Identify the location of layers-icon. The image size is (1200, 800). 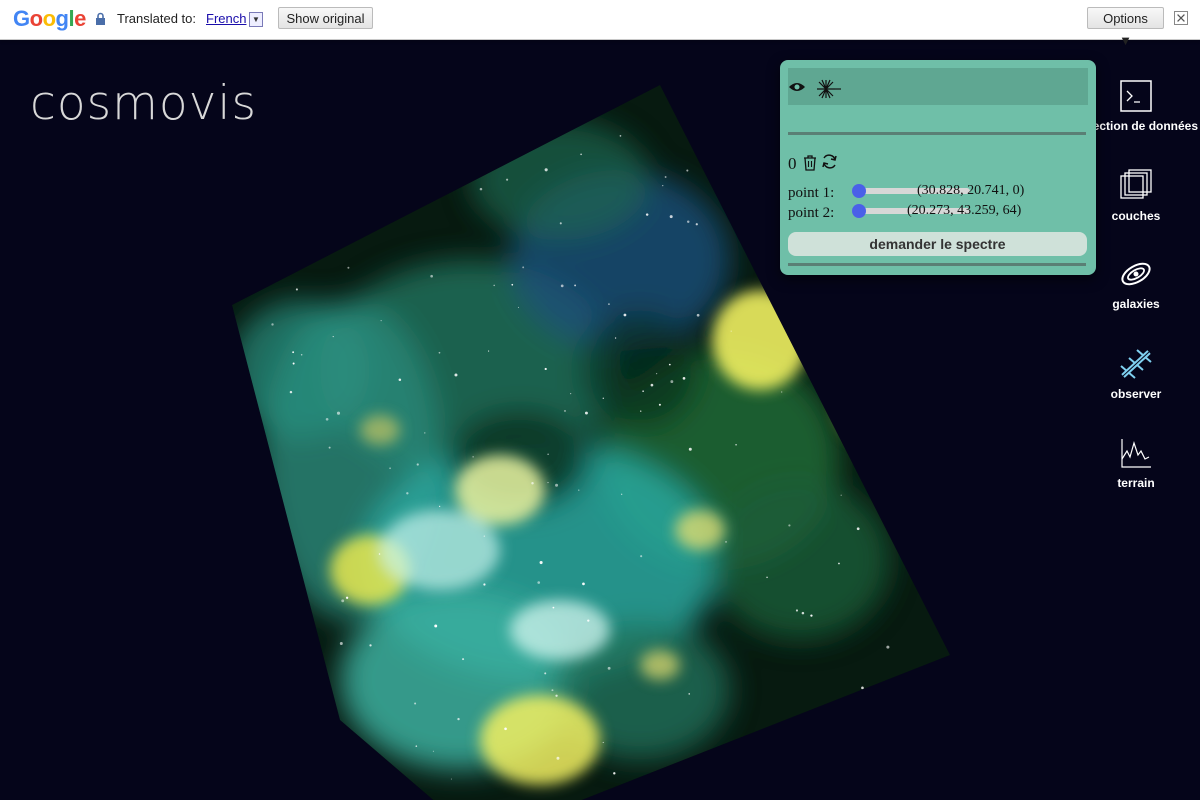
(1136, 184).